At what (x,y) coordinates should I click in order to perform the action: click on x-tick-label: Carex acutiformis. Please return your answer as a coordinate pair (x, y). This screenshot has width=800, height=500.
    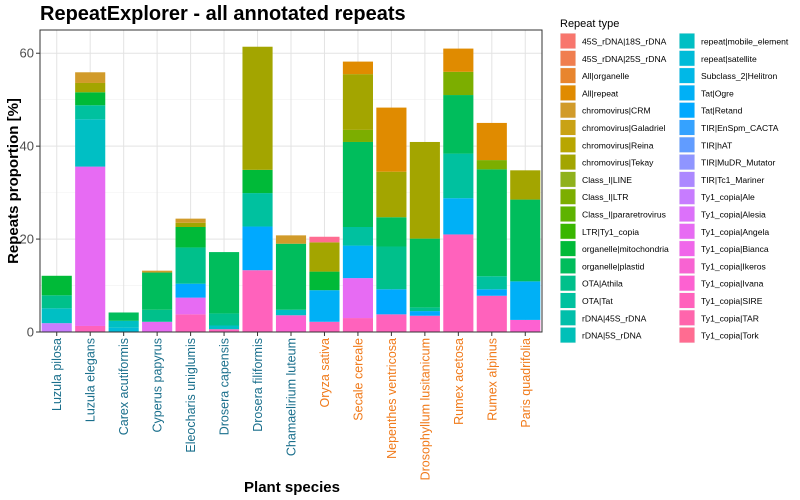
    Looking at the image, I should click on (124, 386).